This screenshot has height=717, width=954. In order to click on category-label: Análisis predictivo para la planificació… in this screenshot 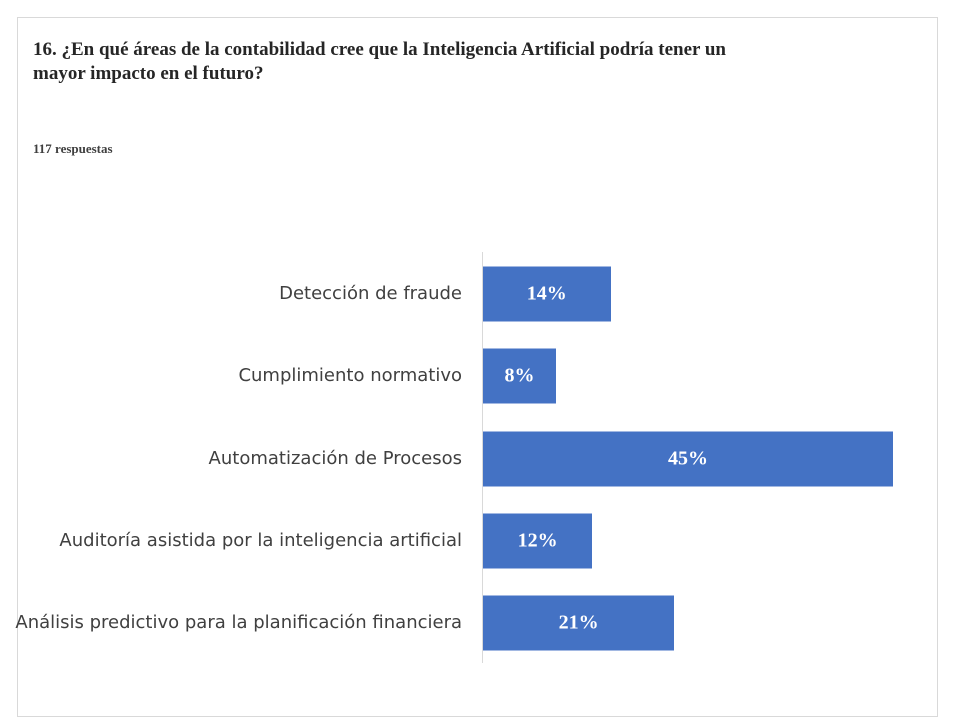, I will do `click(238, 623)`.